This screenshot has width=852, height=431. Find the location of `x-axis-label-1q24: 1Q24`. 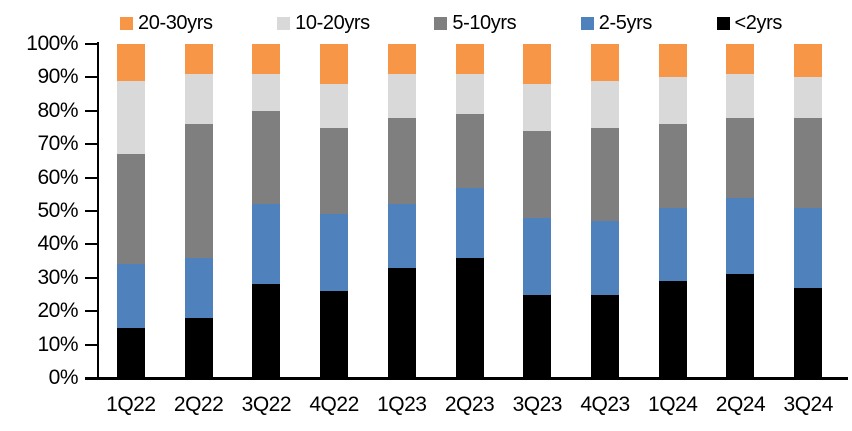

x-axis-label-1q24: 1Q24 is located at coordinates (673, 404).